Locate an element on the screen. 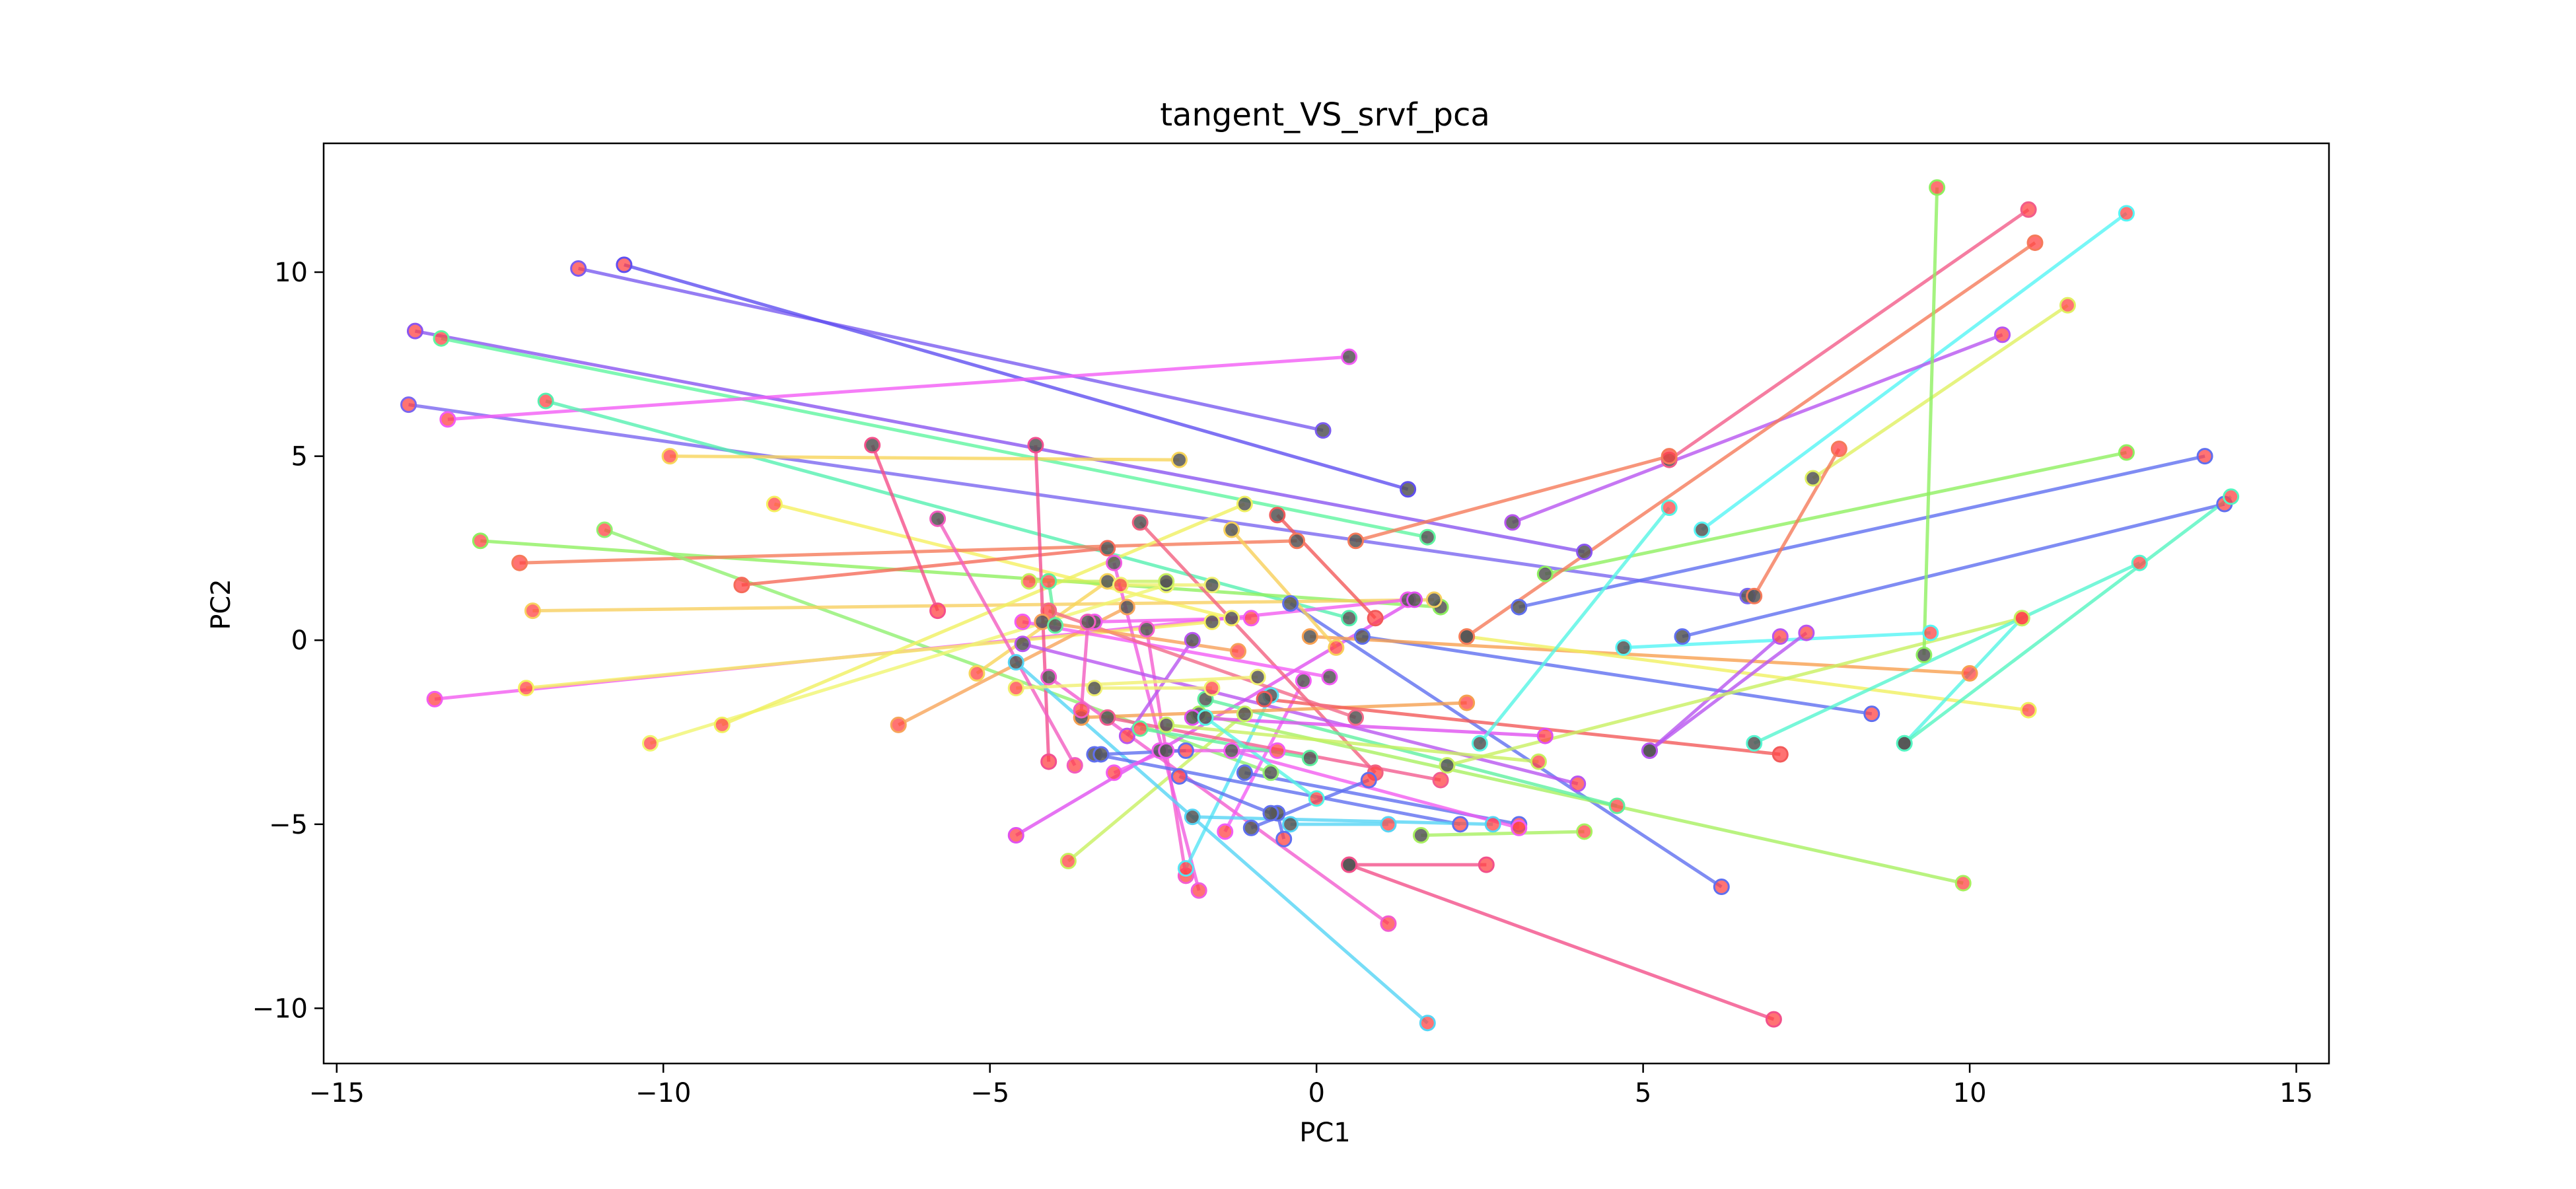 The image size is (2576, 1189). y-tick-label: 0 is located at coordinates (299, 641).